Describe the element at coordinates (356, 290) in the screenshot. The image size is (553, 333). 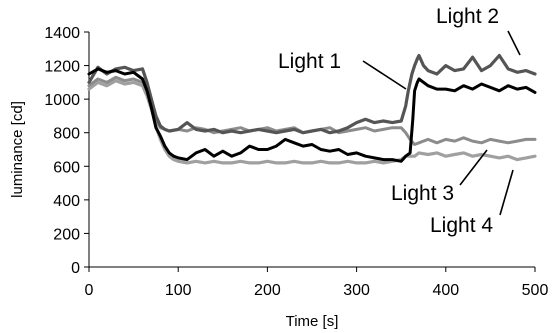
I see `x-tick-label: 300` at that location.